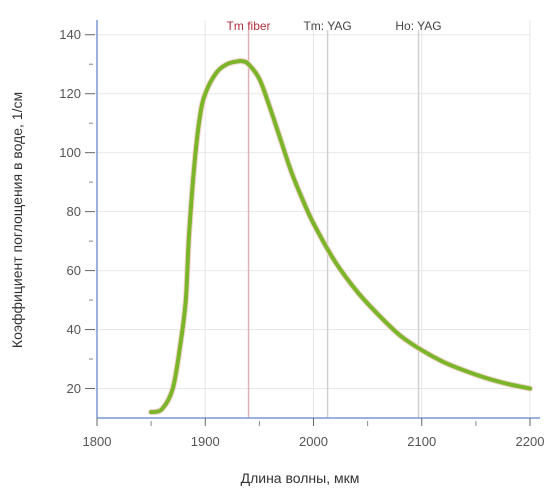  I want to click on x-tick-label-2100: 2100, so click(421, 441).